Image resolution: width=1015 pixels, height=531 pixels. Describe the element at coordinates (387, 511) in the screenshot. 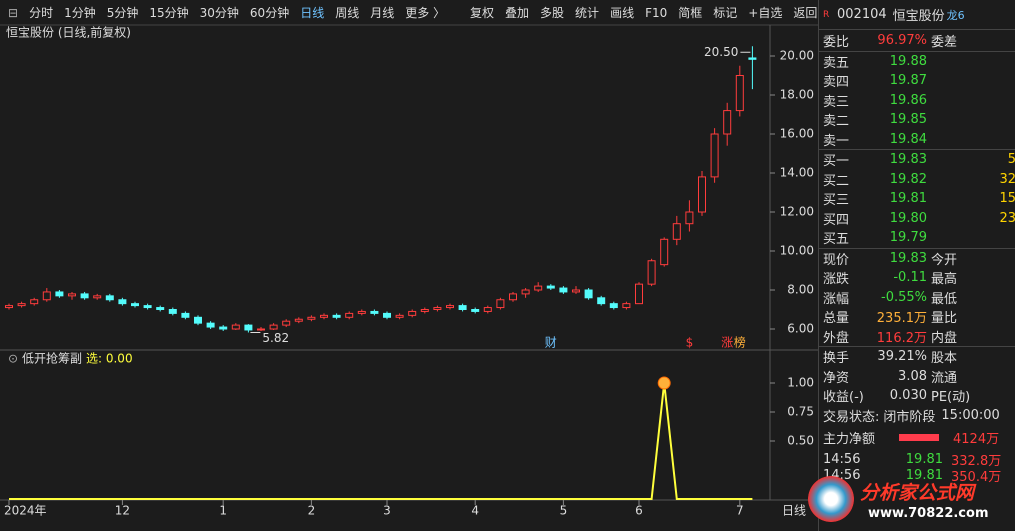

I see `x-tick-label: 3` at that location.